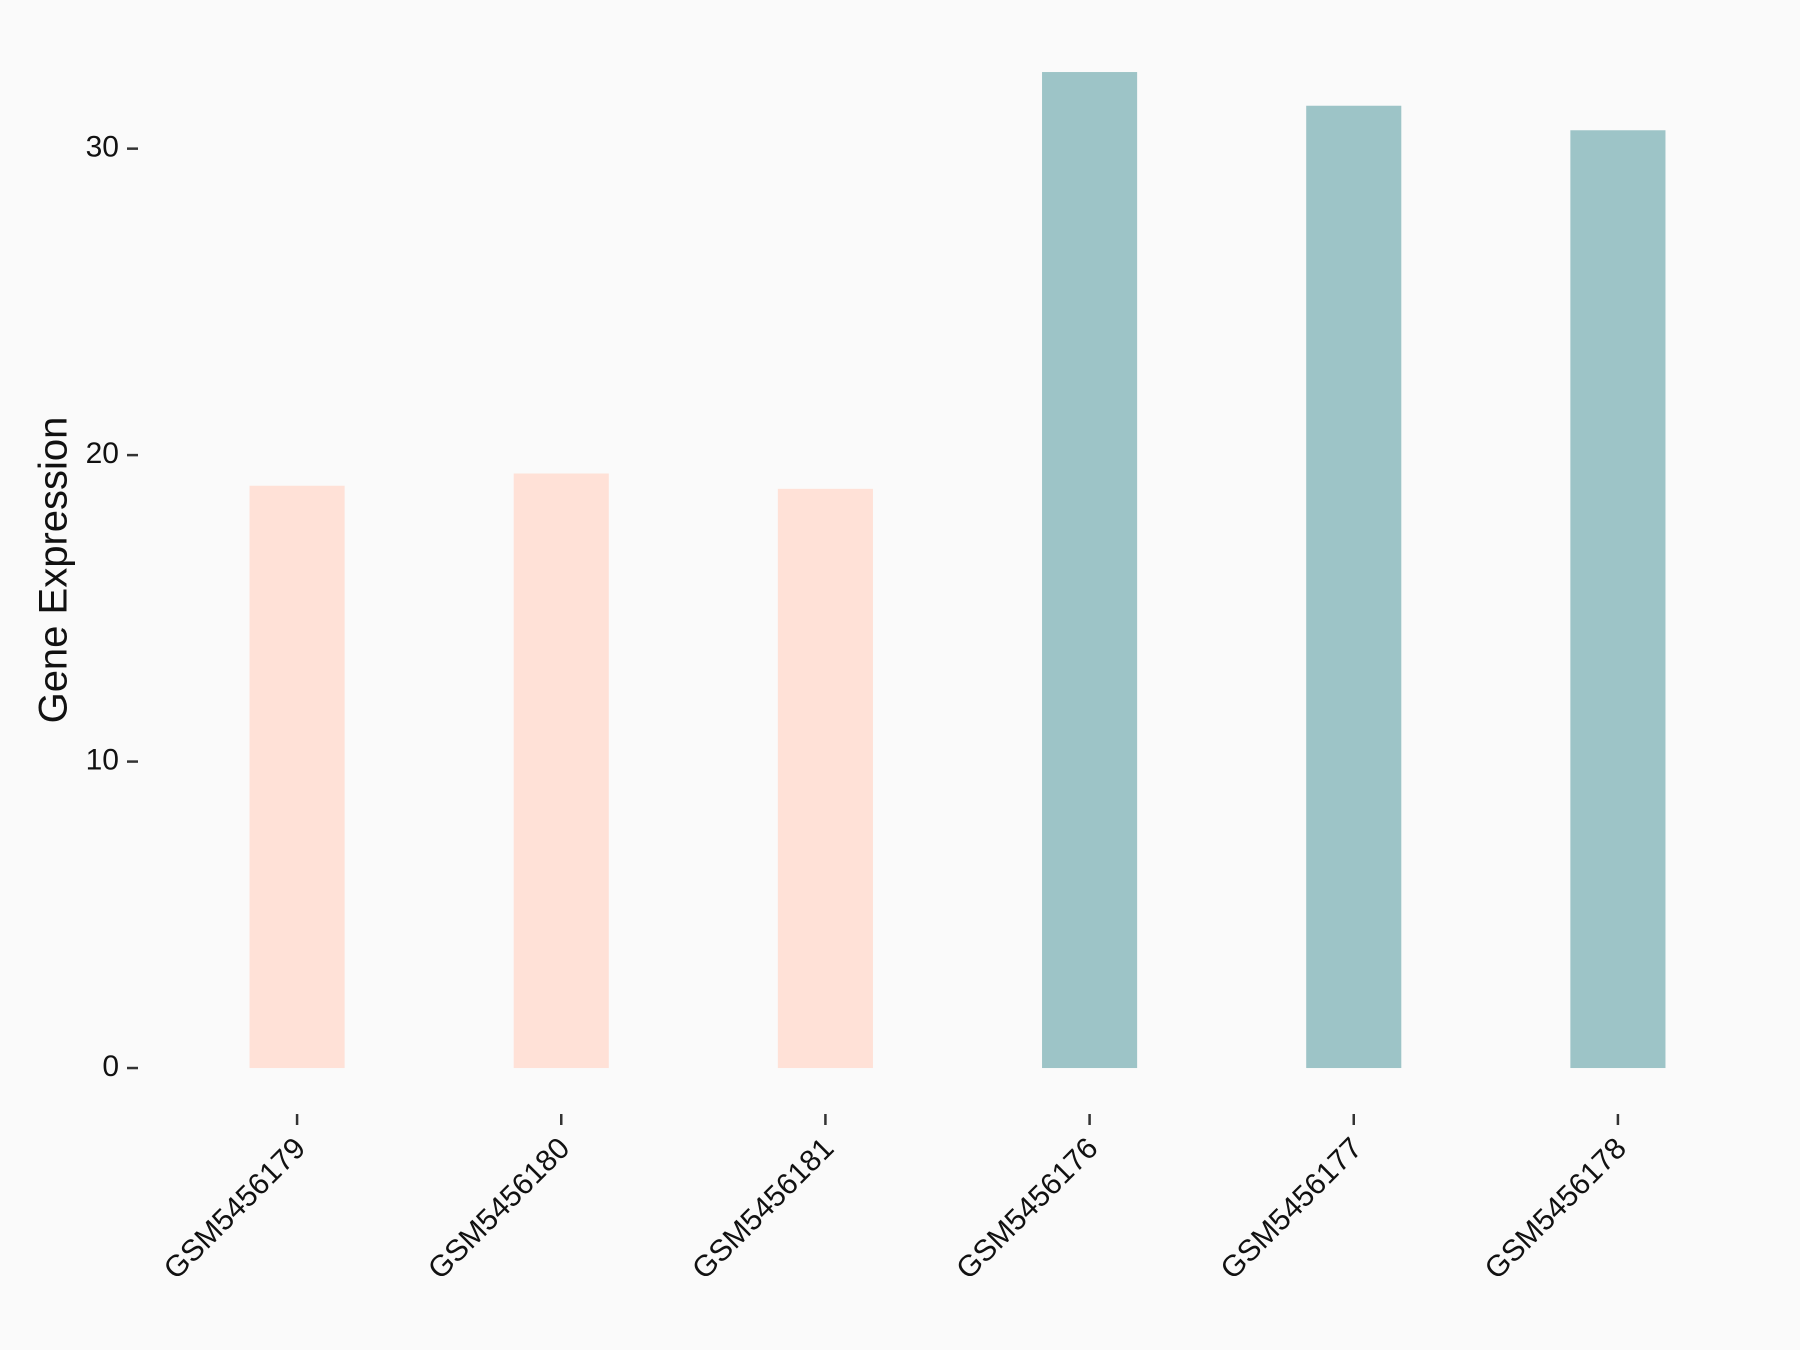  What do you see at coordinates (110, 1066) in the screenshot?
I see `y-tick-label: 0` at bounding box center [110, 1066].